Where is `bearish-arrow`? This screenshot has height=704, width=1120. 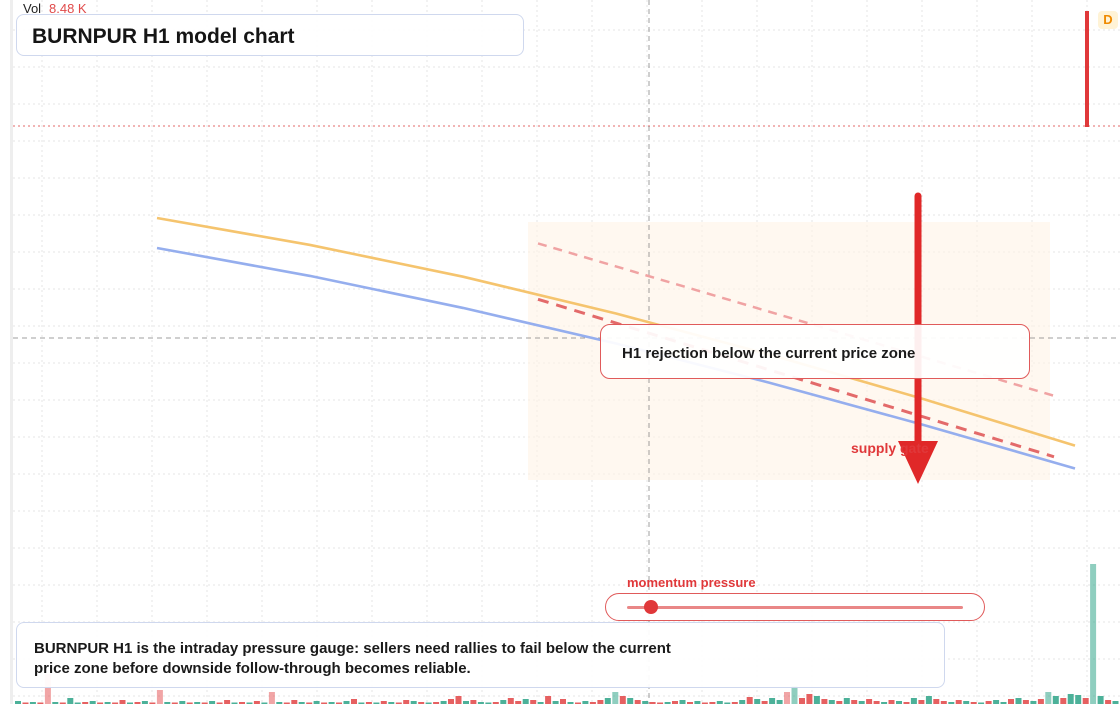
bearish-arrow is located at coordinates (918, 338).